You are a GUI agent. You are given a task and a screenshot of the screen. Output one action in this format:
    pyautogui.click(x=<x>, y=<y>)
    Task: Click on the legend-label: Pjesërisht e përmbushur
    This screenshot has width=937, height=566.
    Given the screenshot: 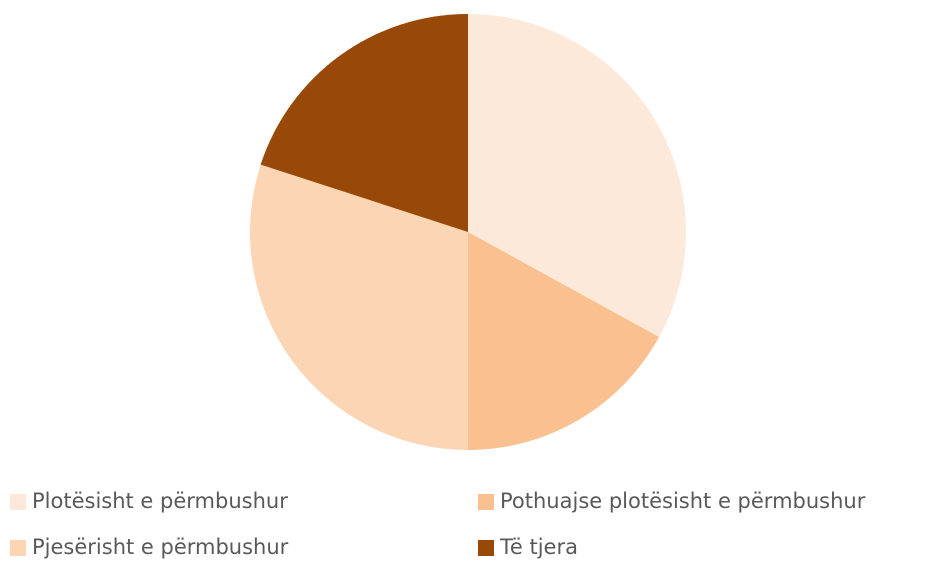 What is the action you would take?
    pyautogui.click(x=160, y=547)
    